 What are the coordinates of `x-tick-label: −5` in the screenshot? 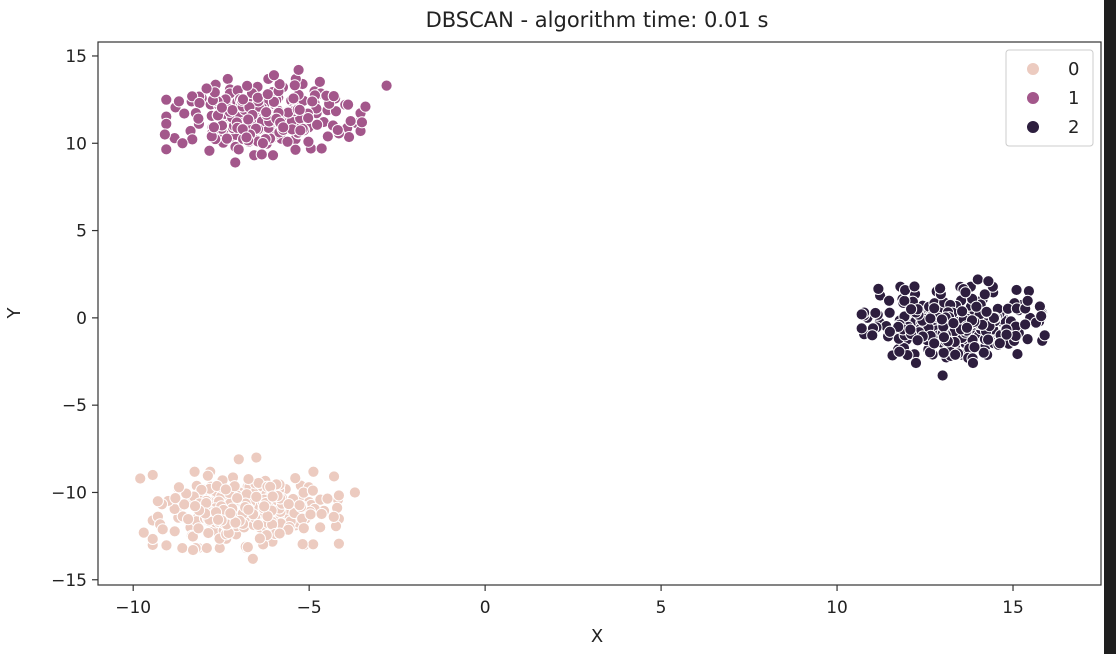 It's located at (309, 608).